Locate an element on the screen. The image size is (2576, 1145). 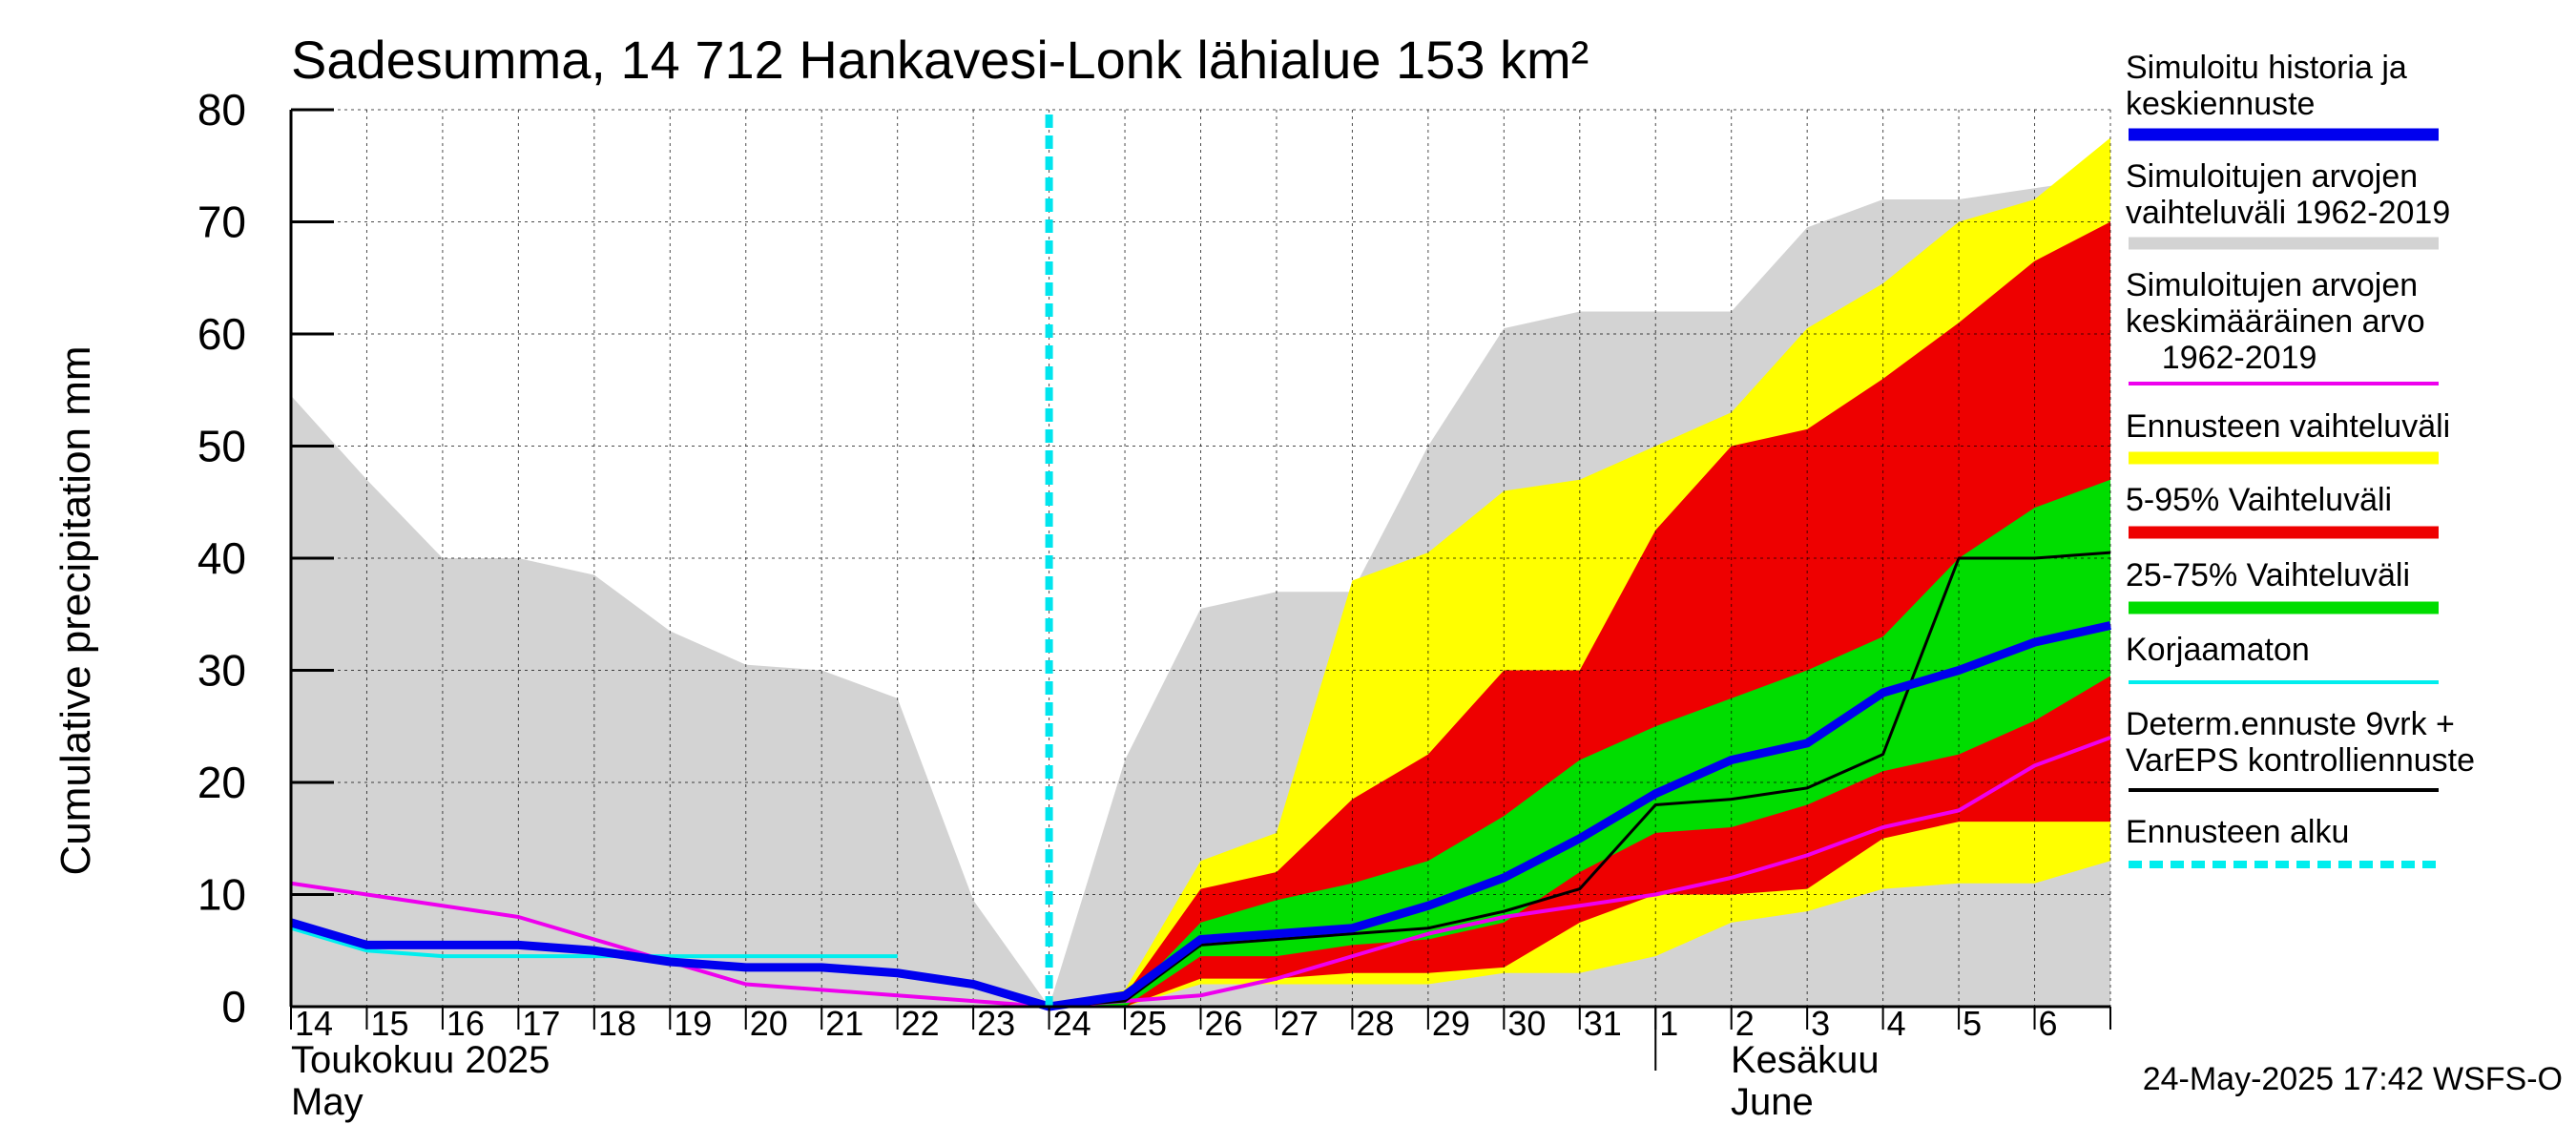
y-tick-label: 10 is located at coordinates (221, 895).